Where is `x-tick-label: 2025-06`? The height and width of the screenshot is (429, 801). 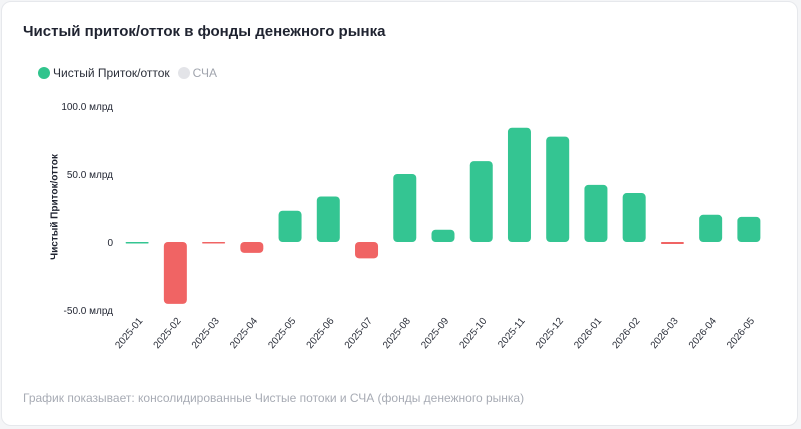 x-tick-label: 2025-06 is located at coordinates (321, 334).